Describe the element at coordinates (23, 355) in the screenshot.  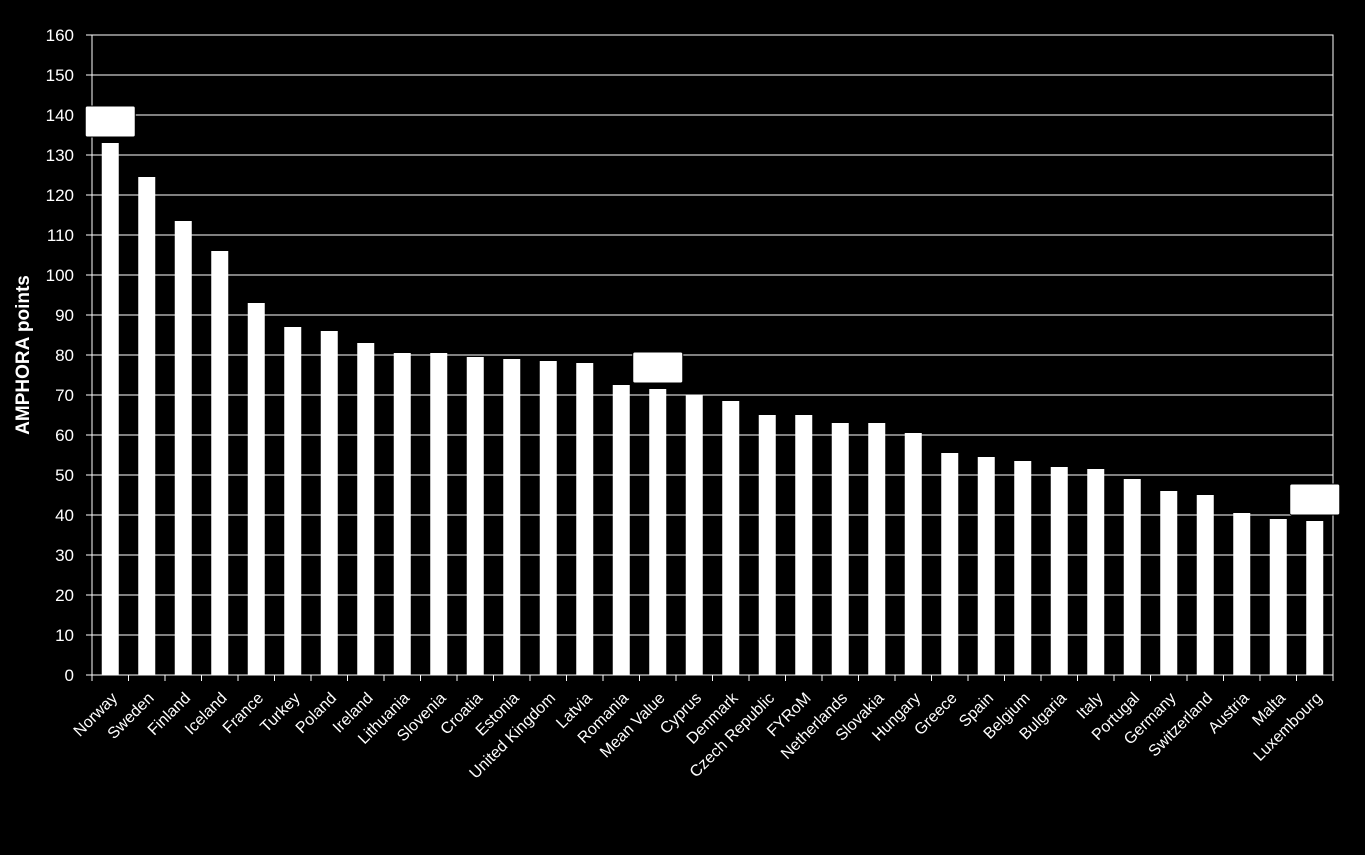
I see `y-axis-title: AMPHORA points` at that location.